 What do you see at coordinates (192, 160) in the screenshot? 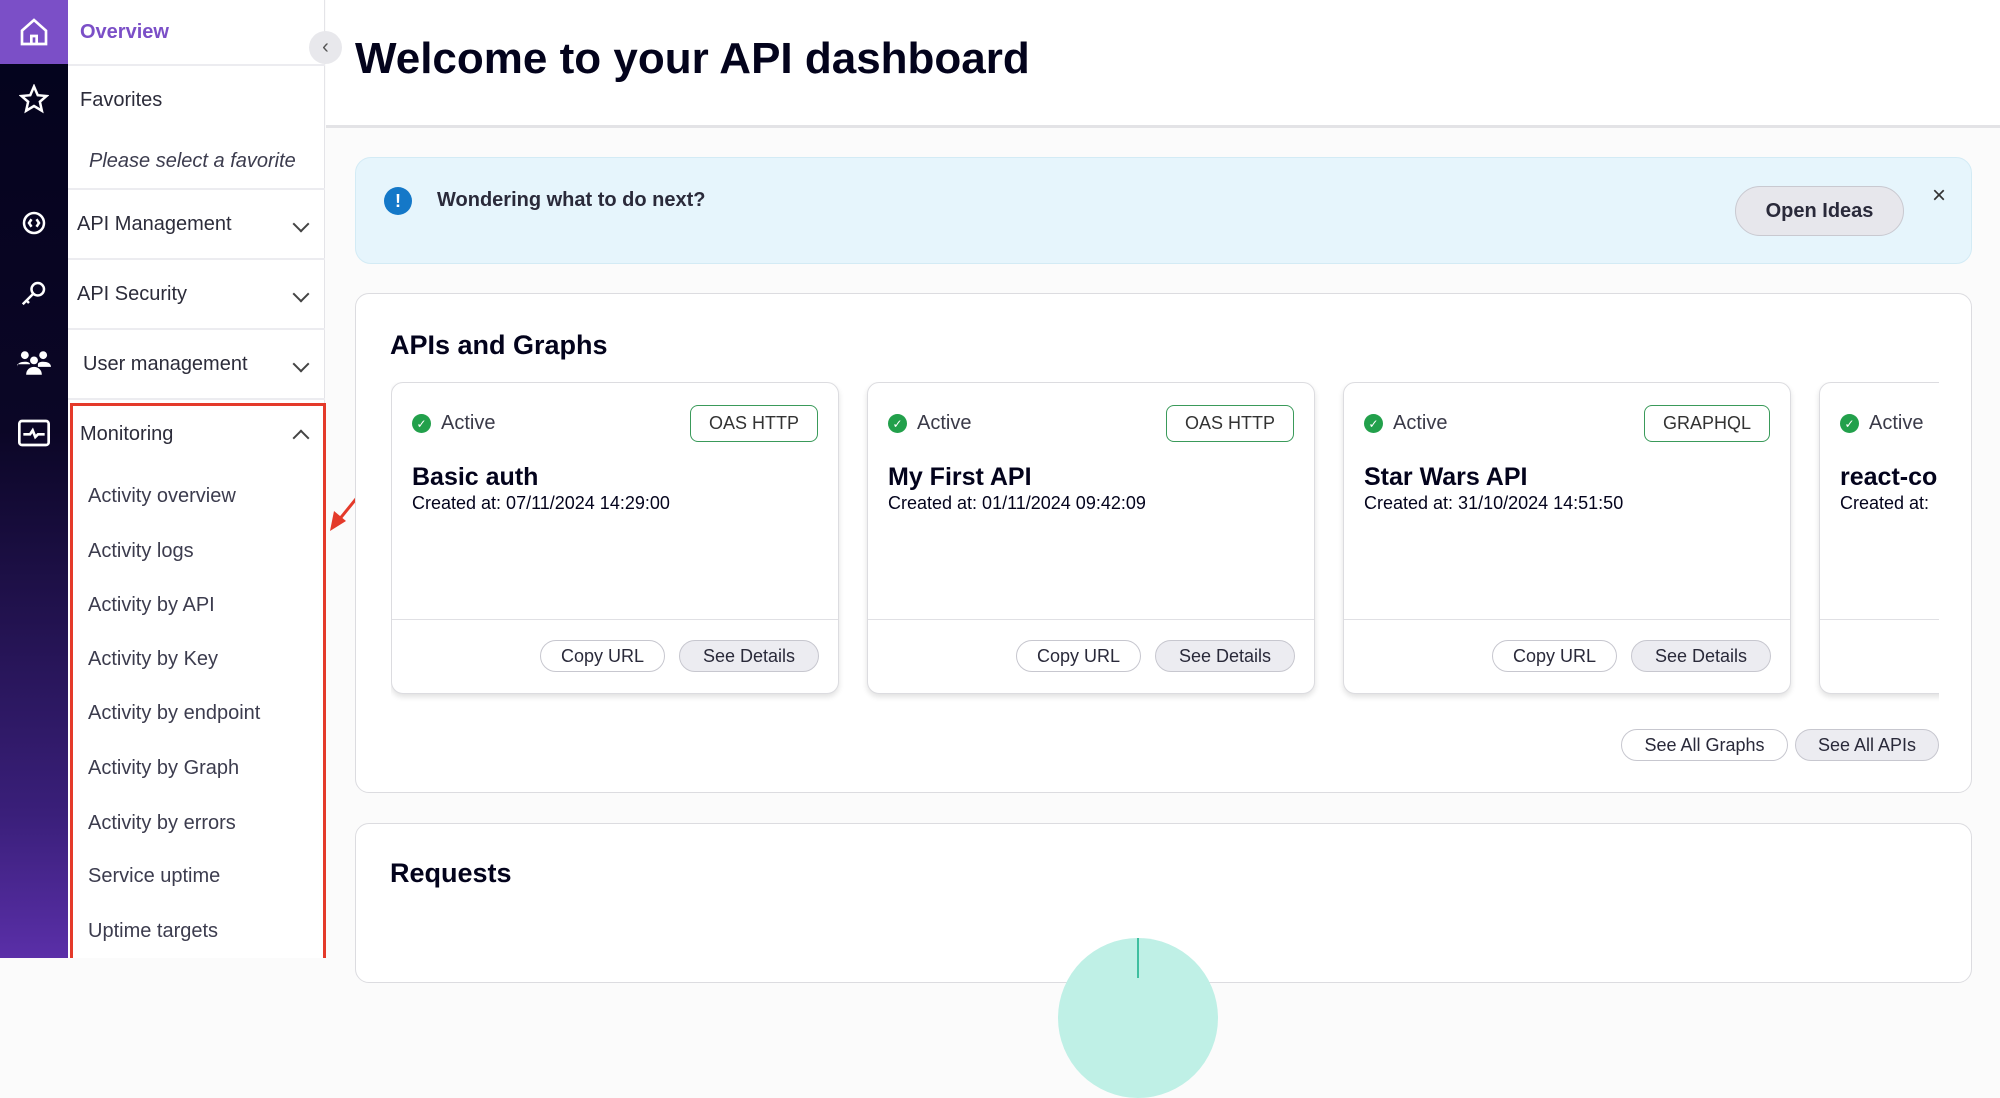
I see `favorites-empty-text: Please select a favorite` at bounding box center [192, 160].